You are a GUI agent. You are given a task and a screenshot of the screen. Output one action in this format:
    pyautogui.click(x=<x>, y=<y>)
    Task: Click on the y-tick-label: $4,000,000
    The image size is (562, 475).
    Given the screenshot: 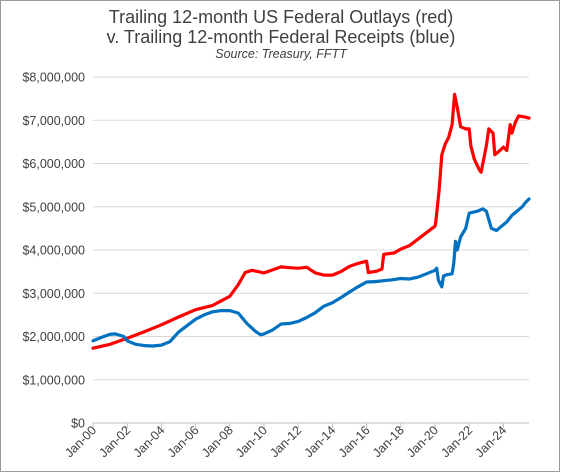 What is the action you would take?
    pyautogui.click(x=53, y=251)
    